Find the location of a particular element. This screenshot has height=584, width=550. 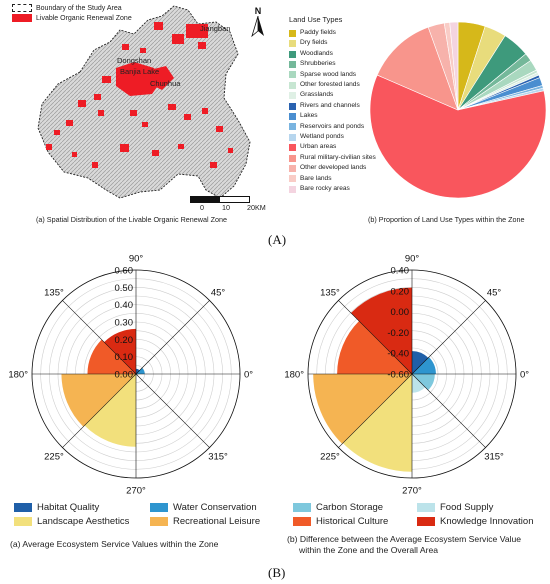

pie-legend-label: Woodlands is located at coordinates (316, 53).